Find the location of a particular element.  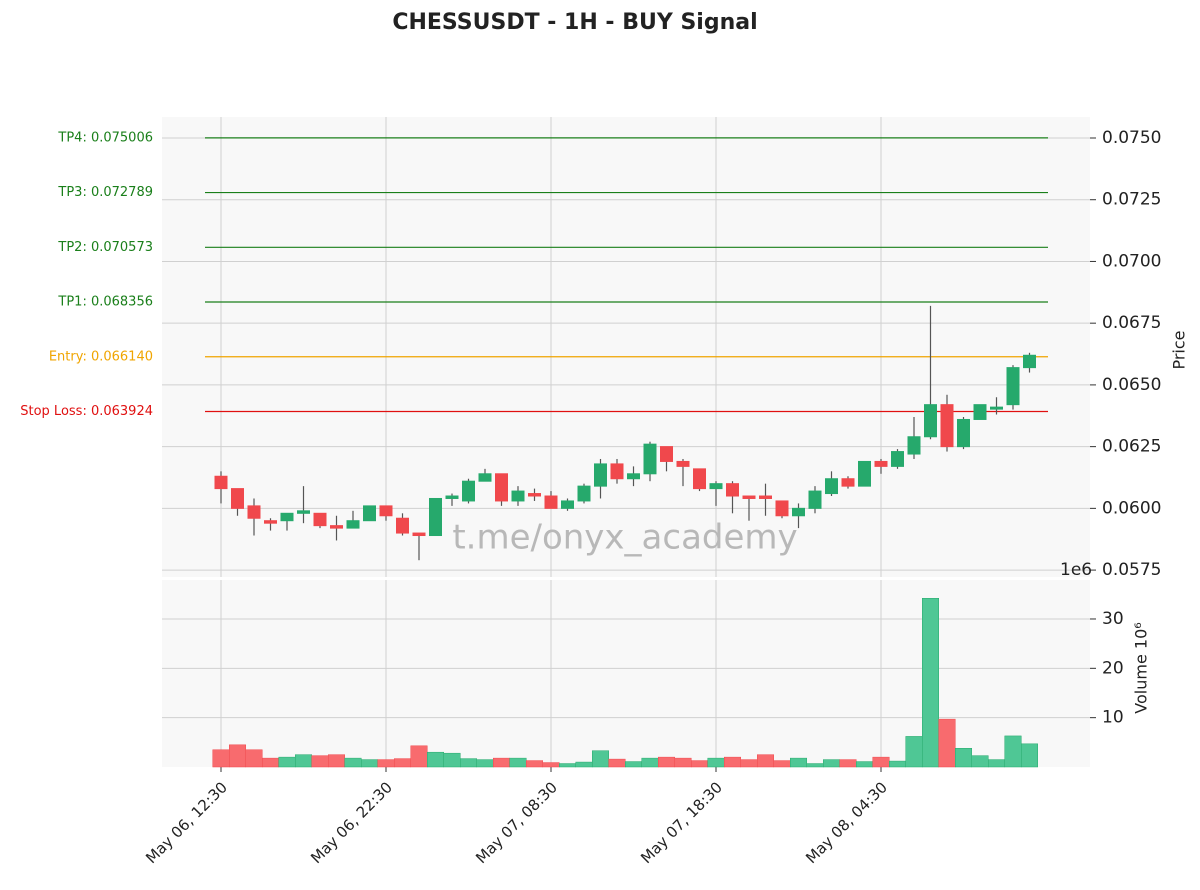

x-tick-label: May 06, 12:30 is located at coordinates (186, 822).